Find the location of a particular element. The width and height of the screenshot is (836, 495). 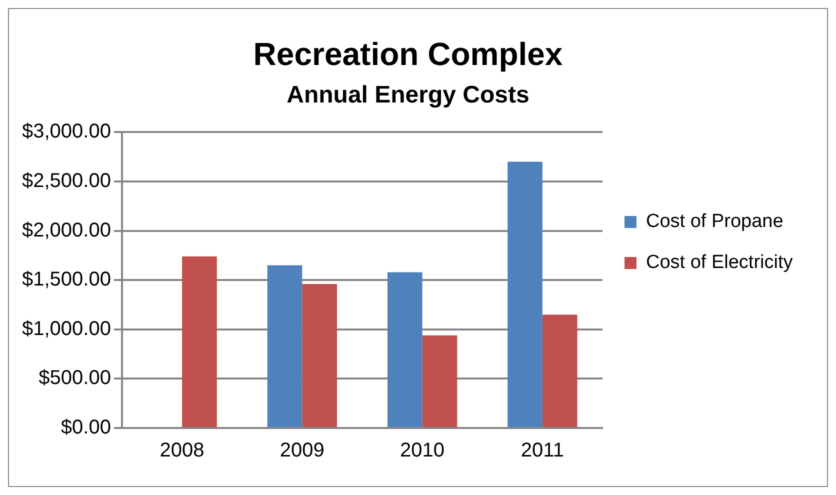

x-tick-label: 2011 is located at coordinates (542, 451).